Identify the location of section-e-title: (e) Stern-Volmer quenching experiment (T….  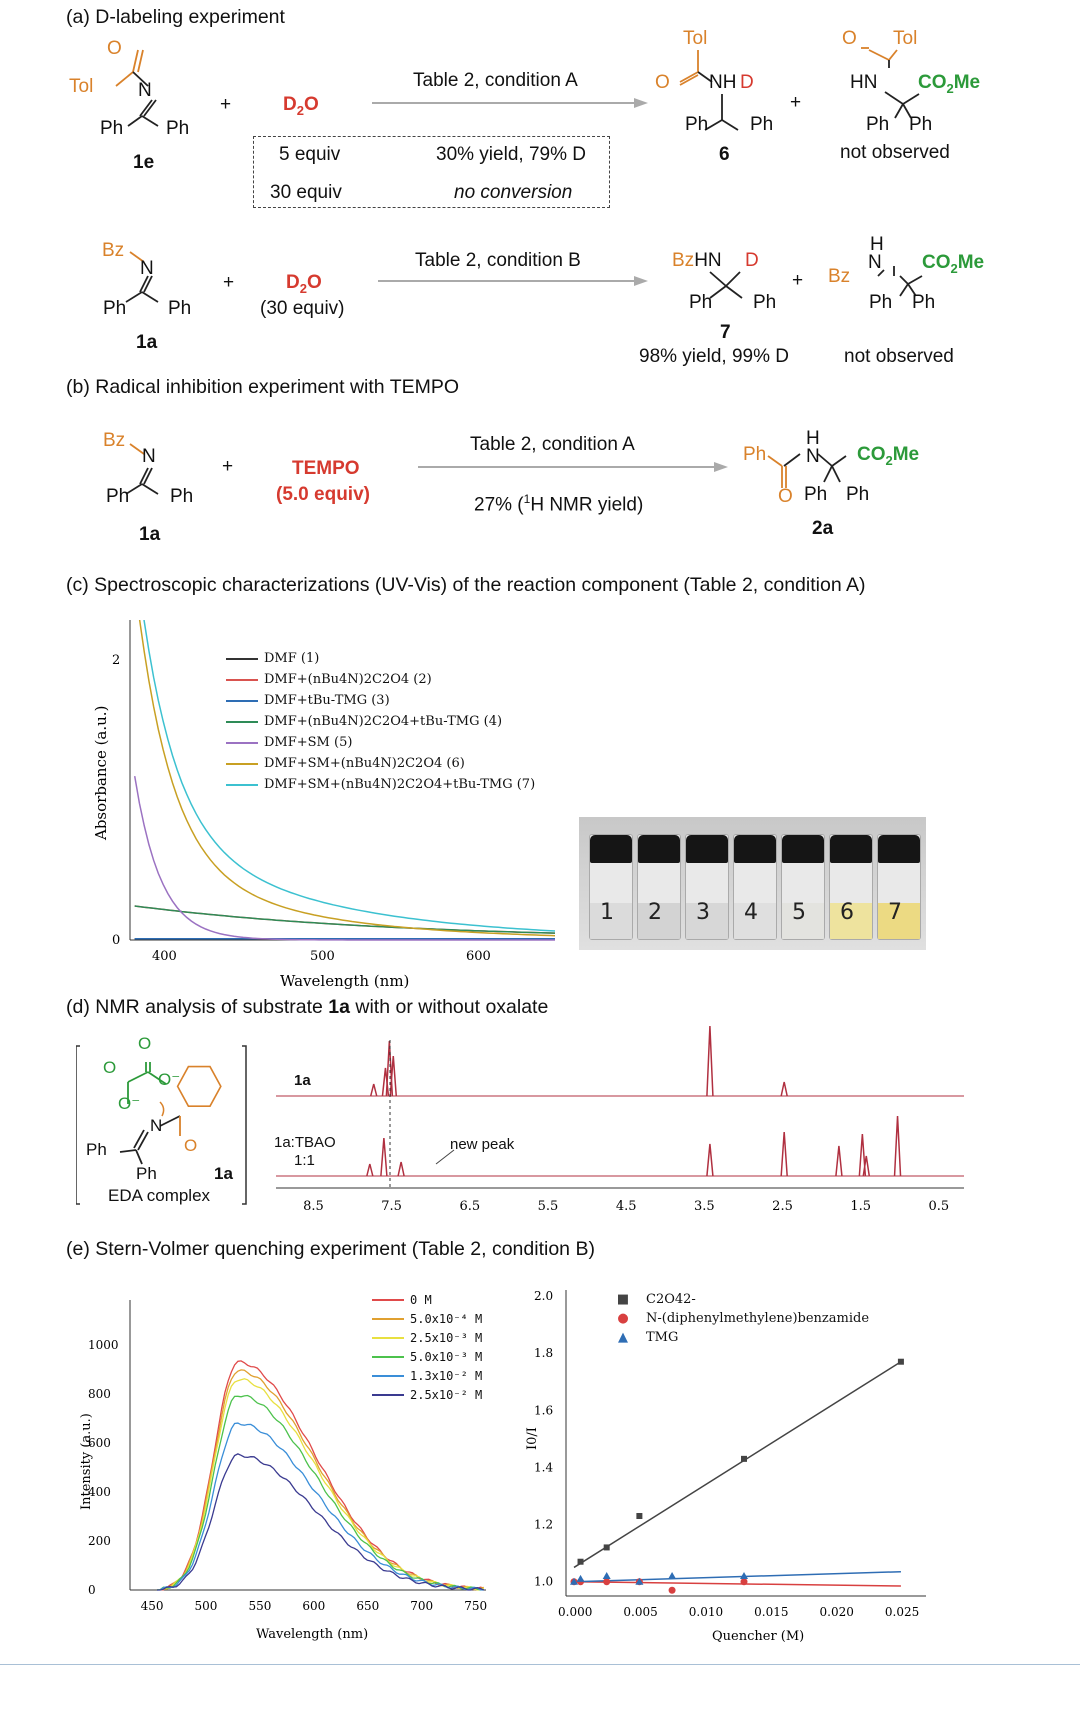
(330, 1249).